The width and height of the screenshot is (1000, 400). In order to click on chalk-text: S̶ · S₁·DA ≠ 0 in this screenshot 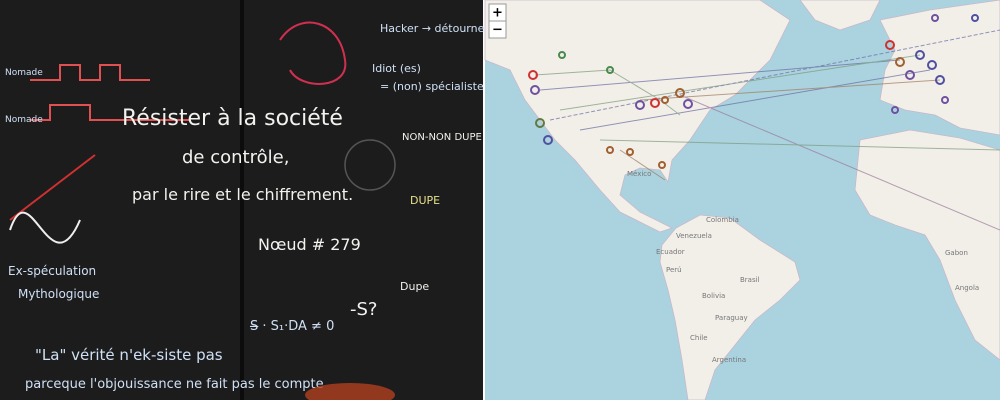, I will do `click(291, 326)`.